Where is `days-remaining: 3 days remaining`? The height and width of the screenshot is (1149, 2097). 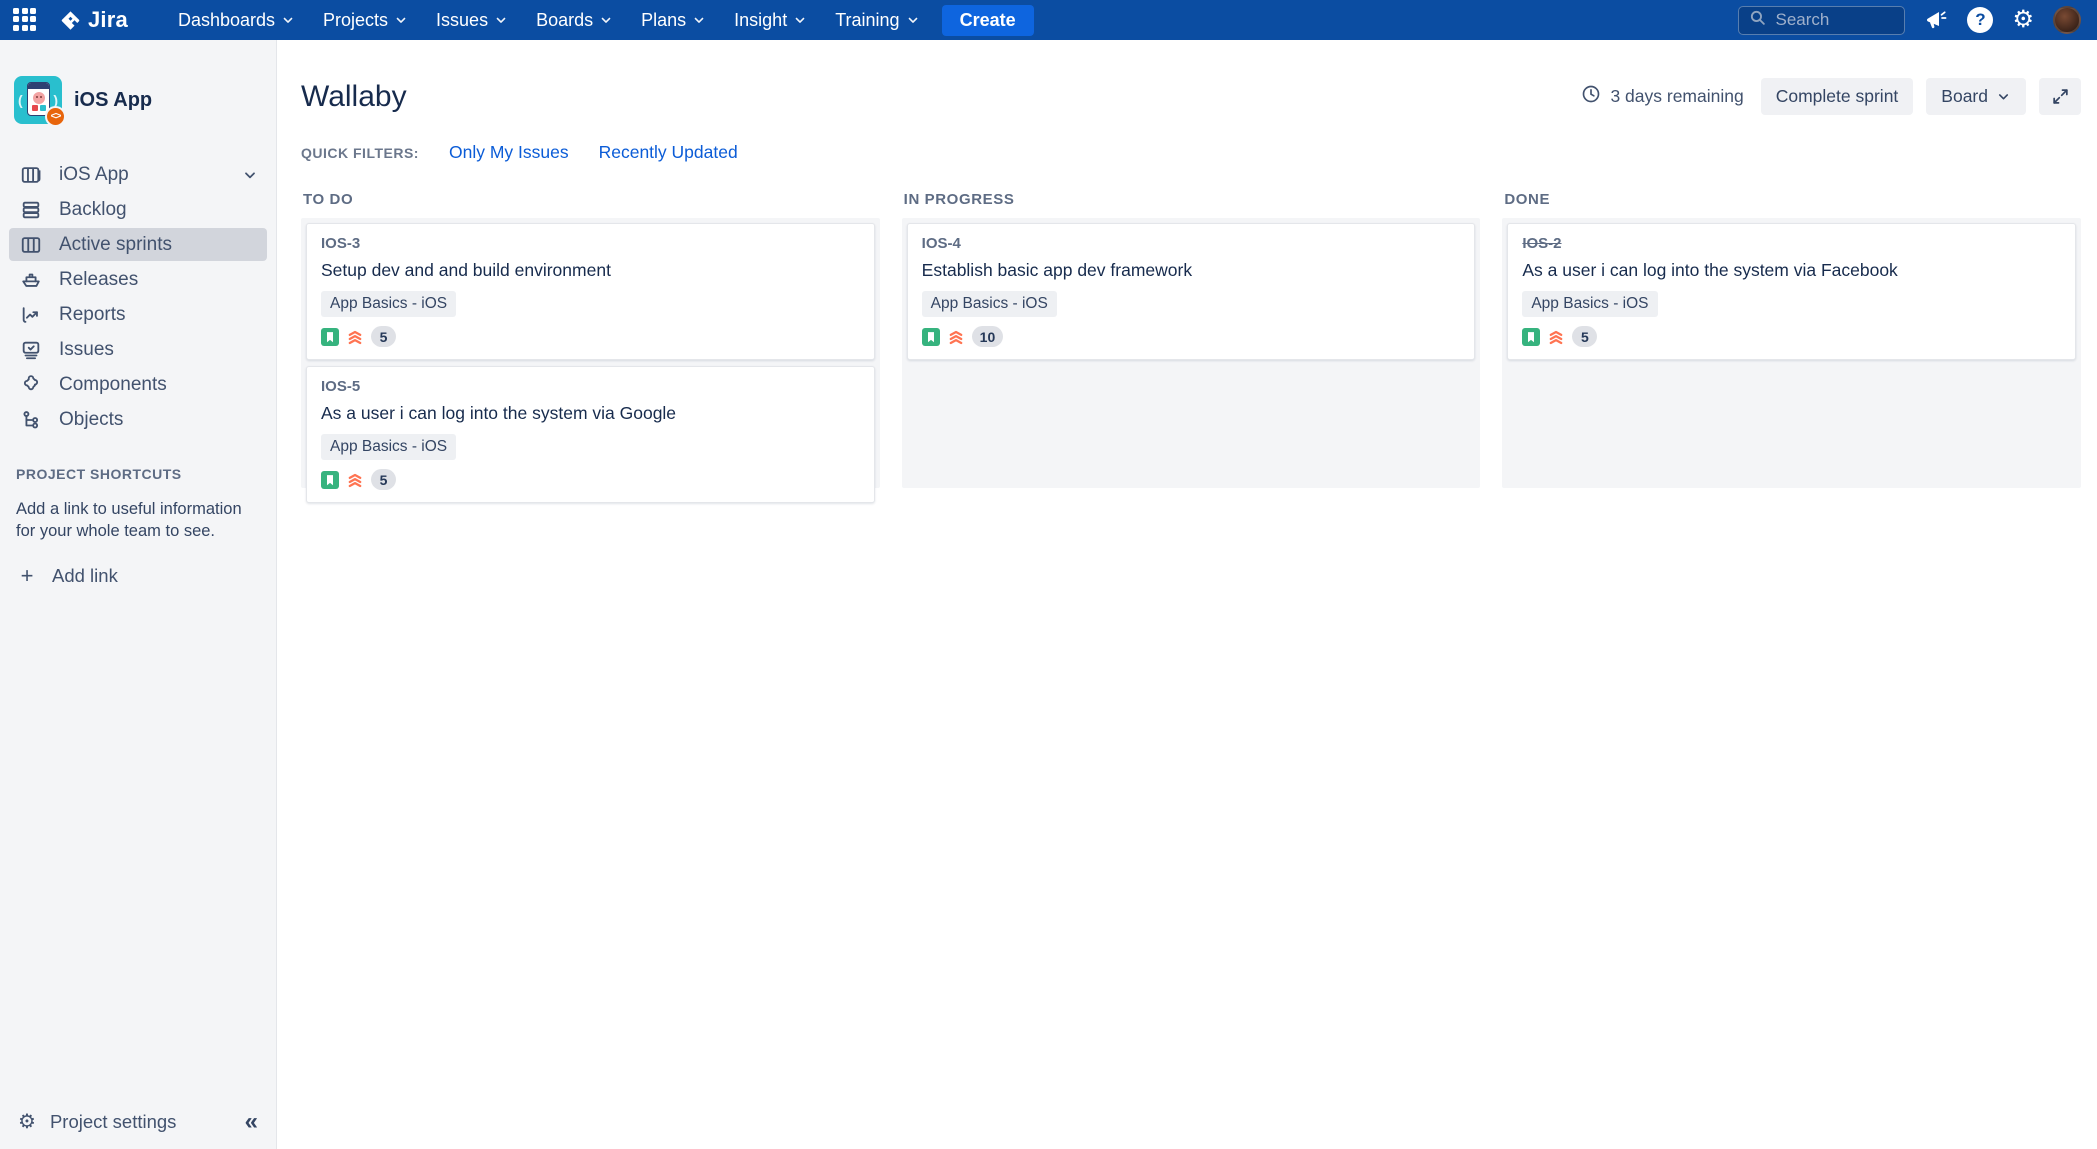
days-remaining: 3 days remaining is located at coordinates (1662, 96).